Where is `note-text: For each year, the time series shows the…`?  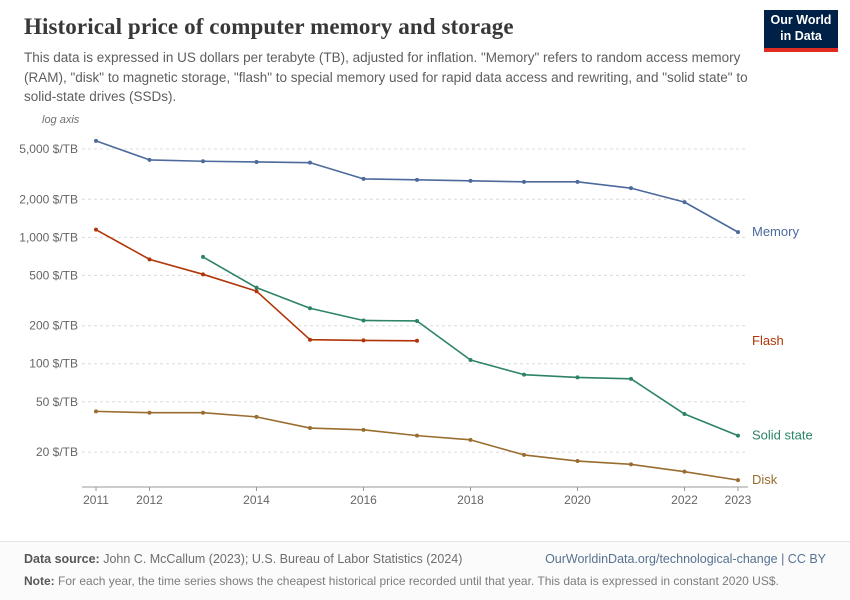 note-text: For each year, the time series shows the… is located at coordinates (416, 580).